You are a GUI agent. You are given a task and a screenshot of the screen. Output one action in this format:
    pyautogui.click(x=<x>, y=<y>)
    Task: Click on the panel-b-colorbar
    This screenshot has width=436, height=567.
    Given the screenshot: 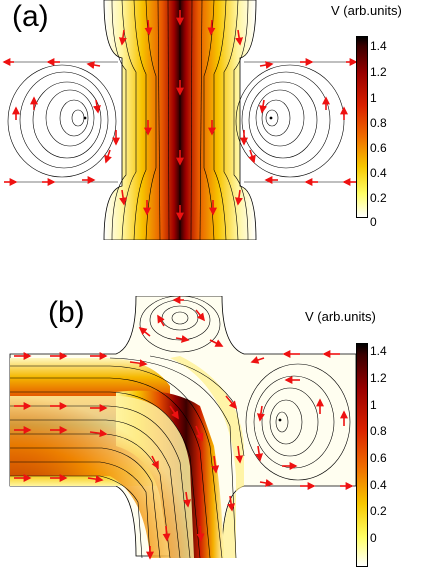 What is the action you would take?
    pyautogui.click(x=362, y=455)
    